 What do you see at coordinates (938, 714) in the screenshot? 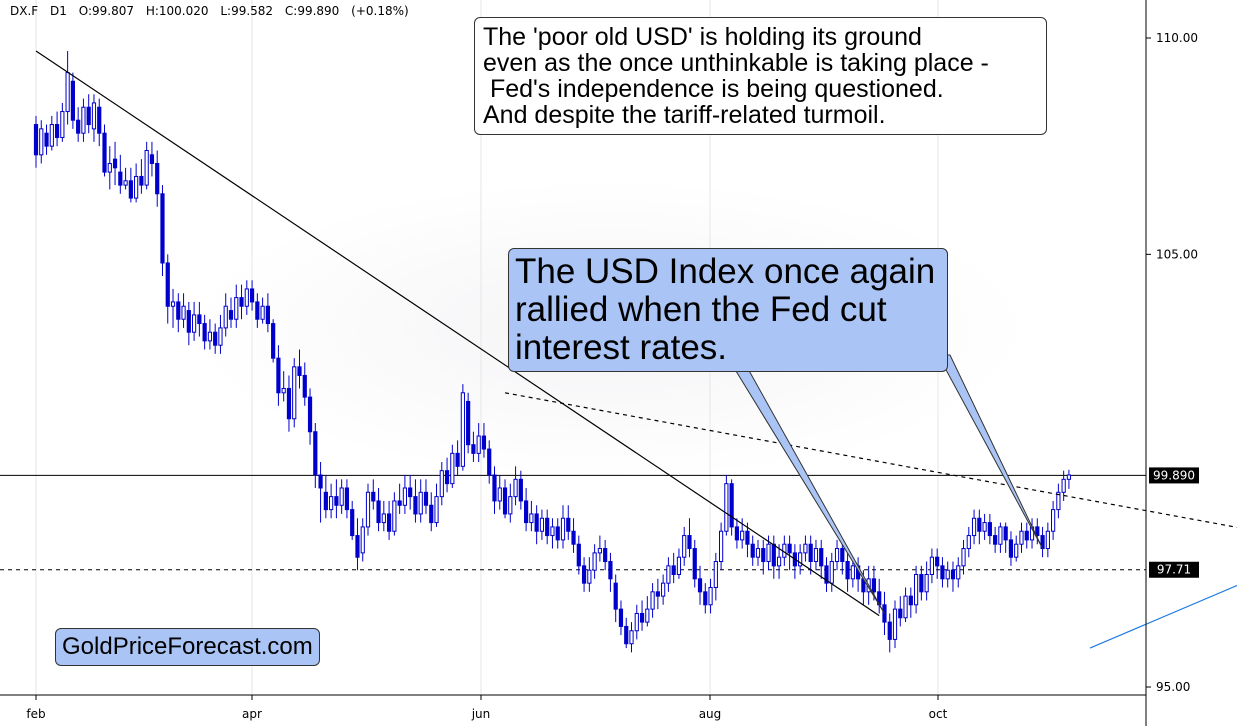
I see `x-tick-label: oct` at bounding box center [938, 714].